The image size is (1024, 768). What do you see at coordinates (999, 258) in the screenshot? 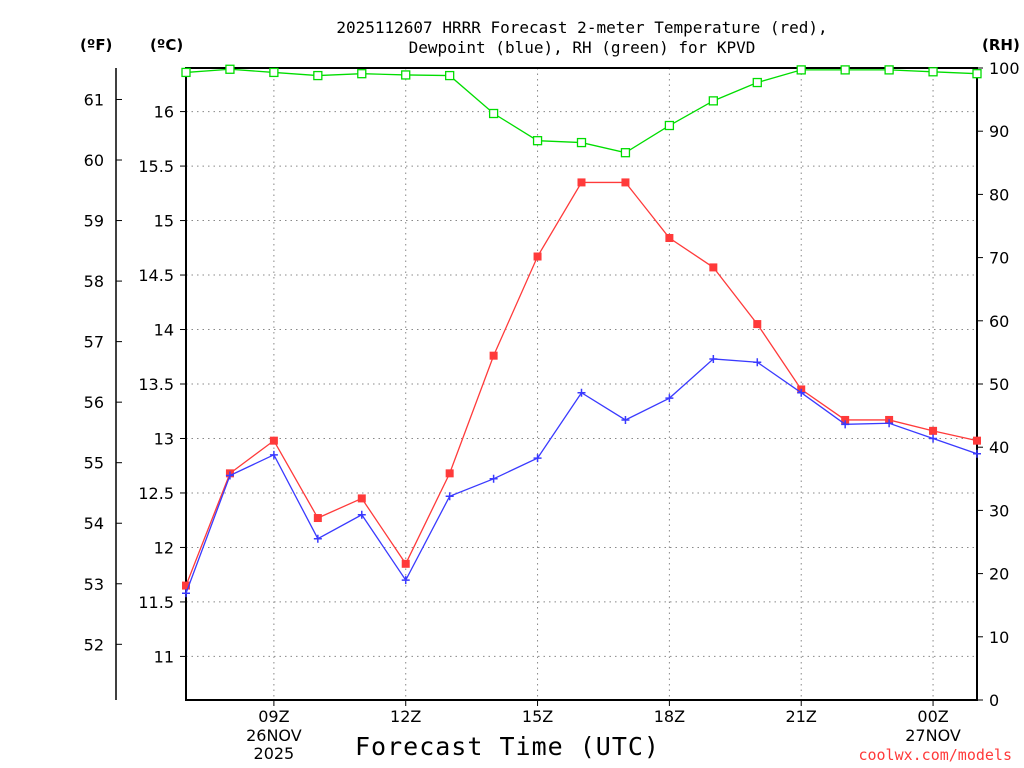
I see `rh-tick-label: 70` at bounding box center [999, 258].